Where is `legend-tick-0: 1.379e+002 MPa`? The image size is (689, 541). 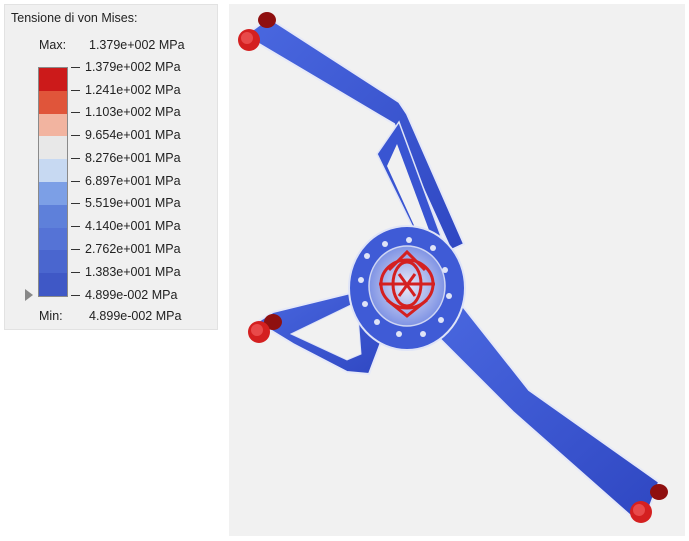
legend-tick-0: 1.379e+002 MPa is located at coordinates (126, 67).